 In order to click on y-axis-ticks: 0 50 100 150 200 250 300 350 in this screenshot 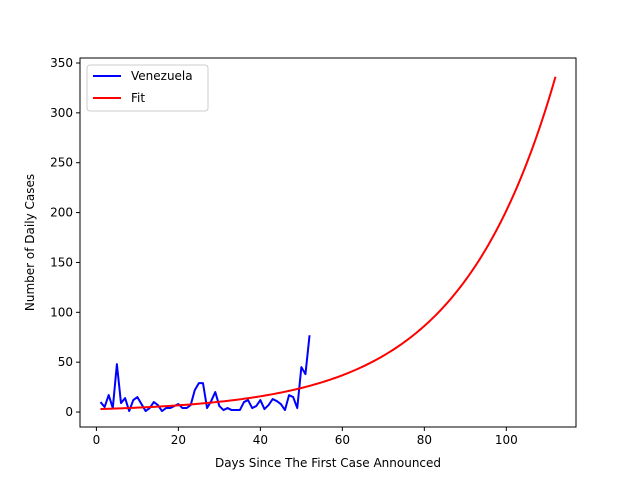, I will do `click(65, 237)`.